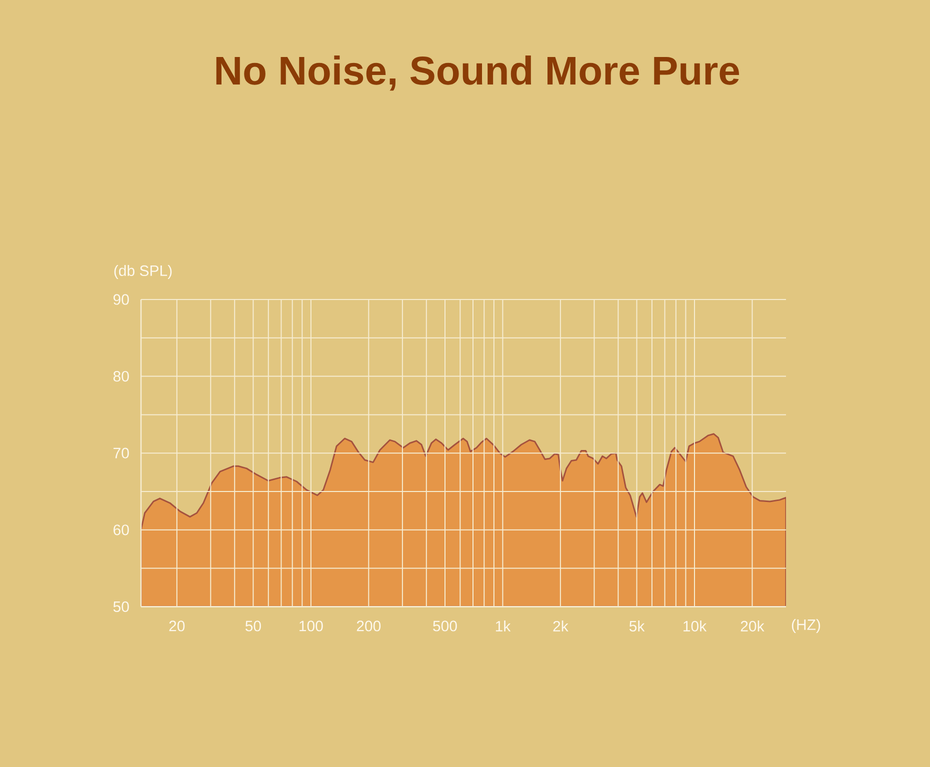  What do you see at coordinates (143, 272) in the screenshot?
I see `y-axis-title: (db SPL)` at bounding box center [143, 272].